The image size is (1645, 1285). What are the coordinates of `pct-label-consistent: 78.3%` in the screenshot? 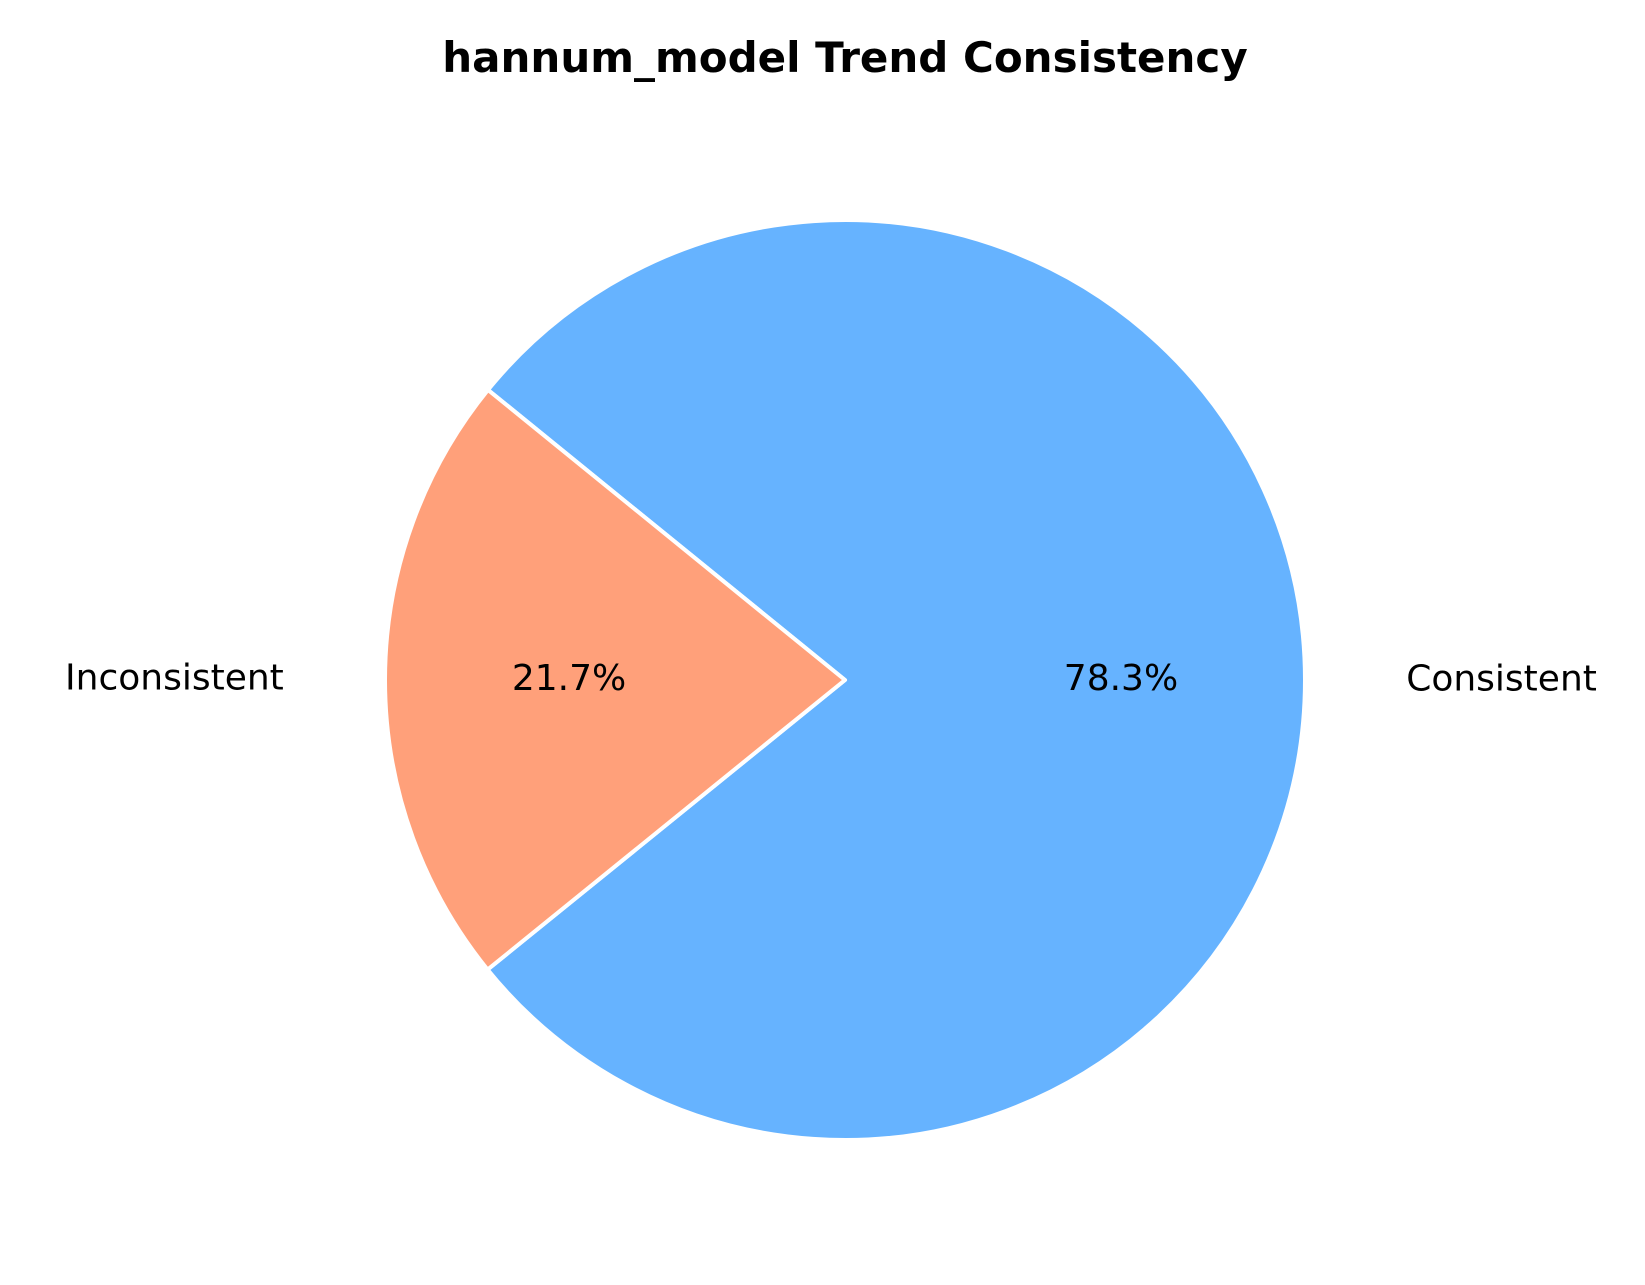 It's located at (1121, 678).